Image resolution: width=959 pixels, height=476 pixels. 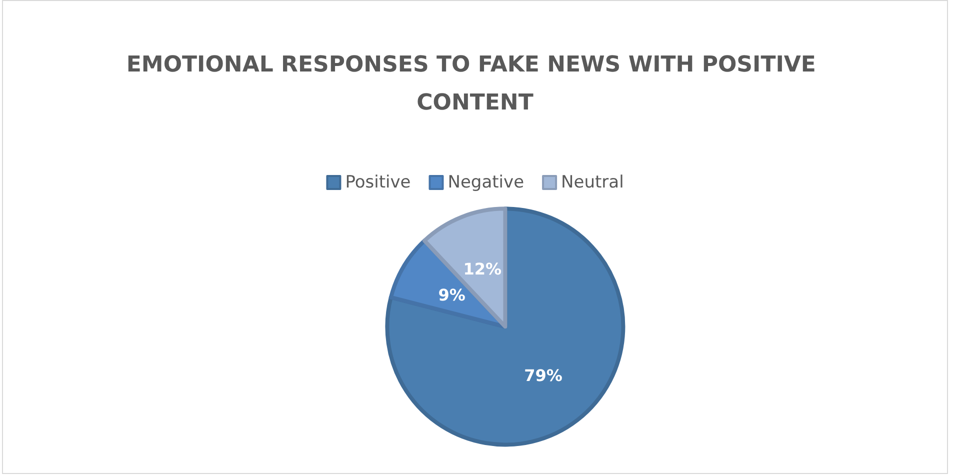 I want to click on data-label: 12%, so click(x=482, y=269).